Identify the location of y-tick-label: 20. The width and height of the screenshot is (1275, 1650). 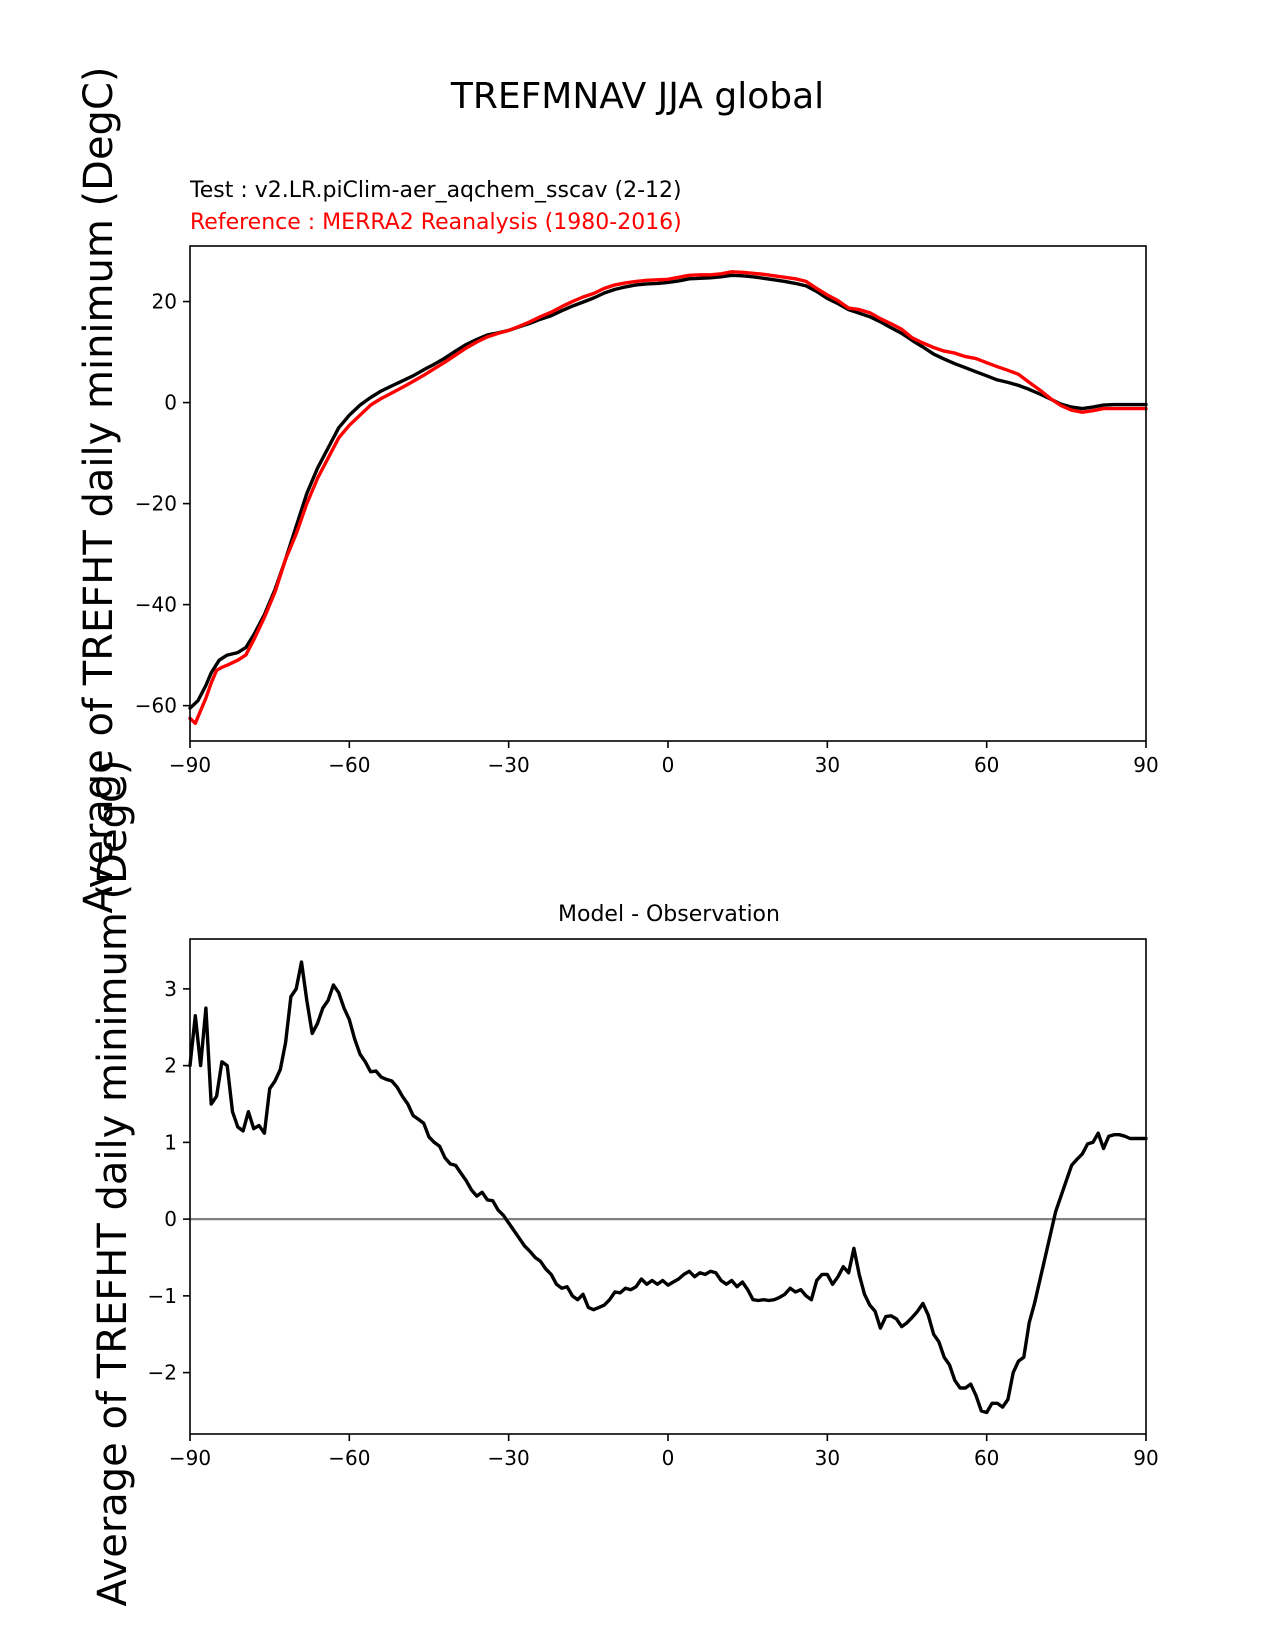
(164, 302).